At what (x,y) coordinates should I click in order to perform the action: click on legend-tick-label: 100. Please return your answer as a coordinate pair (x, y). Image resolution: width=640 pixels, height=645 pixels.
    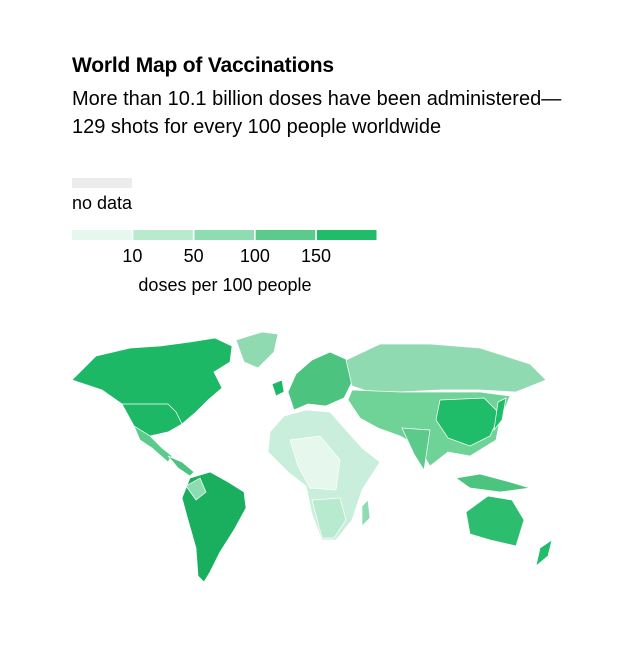
    Looking at the image, I should click on (255, 256).